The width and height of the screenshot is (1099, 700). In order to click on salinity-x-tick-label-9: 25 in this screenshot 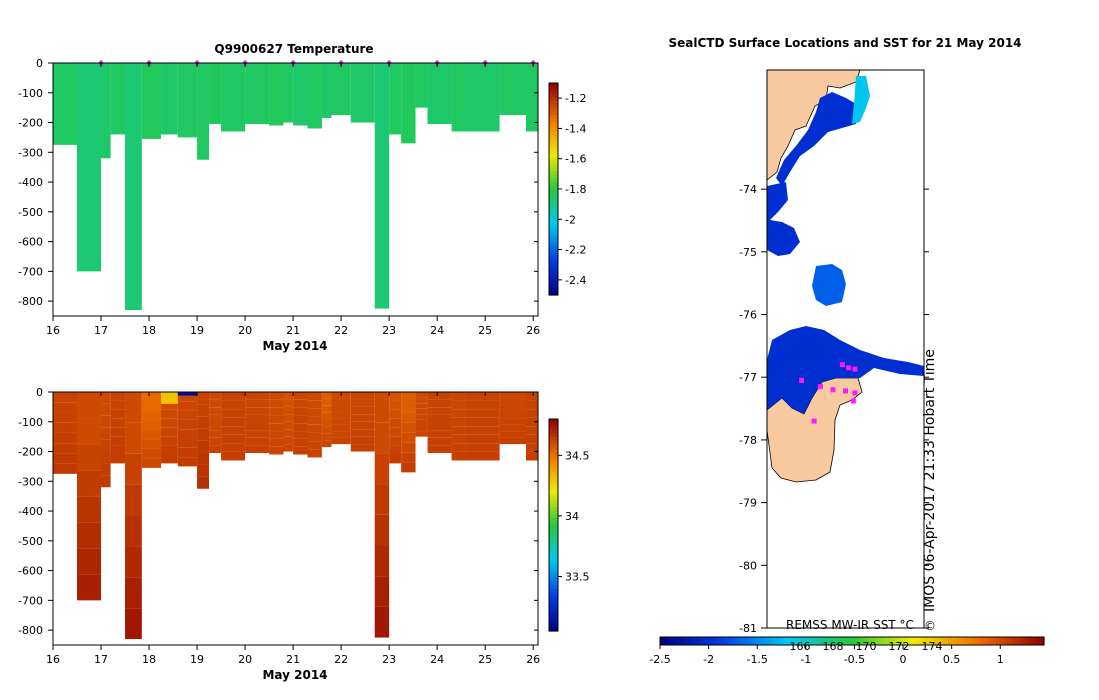, I will do `click(485, 659)`.